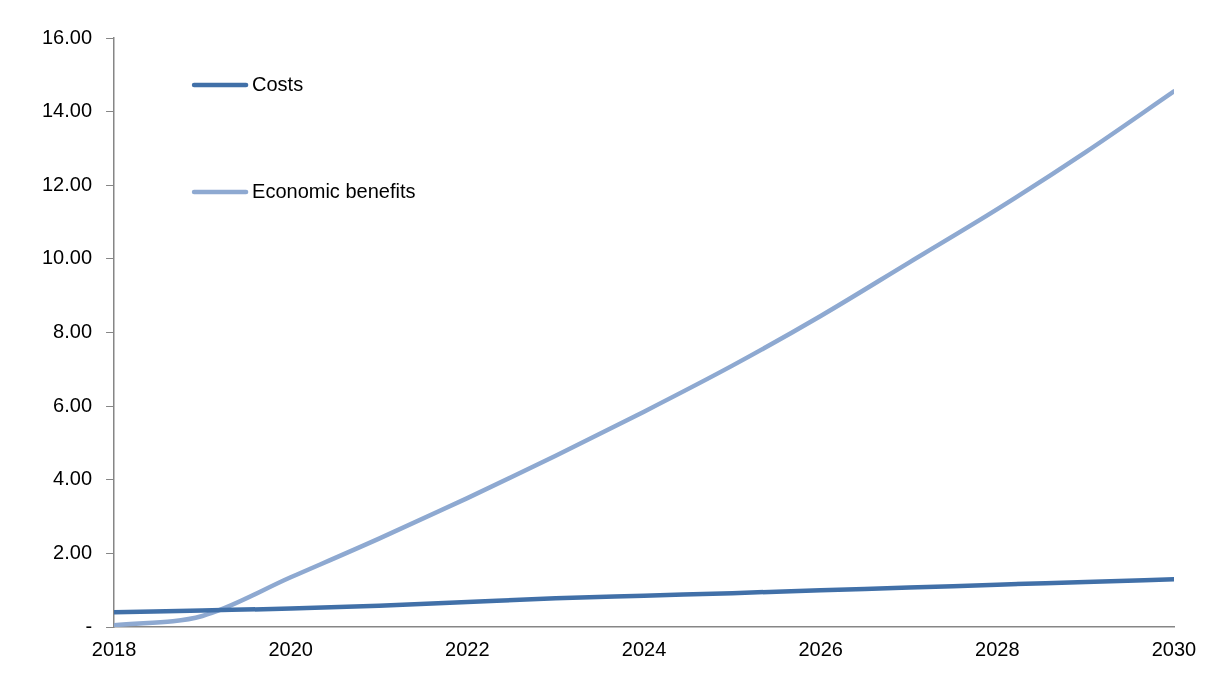 Image resolution: width=1212 pixels, height=673 pixels. Describe the element at coordinates (467, 648) in the screenshot. I see `x-tick-label: 2022` at that location.